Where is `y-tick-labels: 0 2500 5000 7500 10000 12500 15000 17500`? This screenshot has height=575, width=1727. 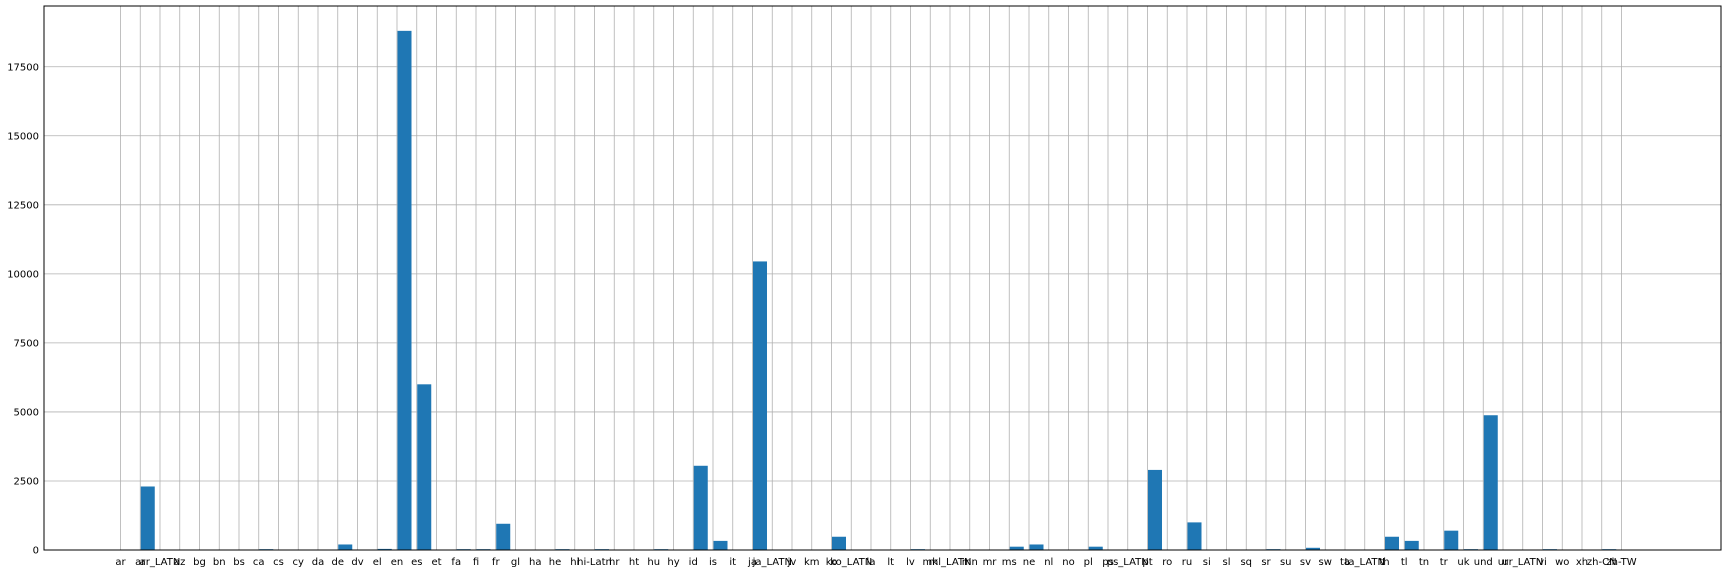 y-tick-labels: 0 2500 5000 7500 10000 12500 15000 17500 is located at coordinates (23, 309).